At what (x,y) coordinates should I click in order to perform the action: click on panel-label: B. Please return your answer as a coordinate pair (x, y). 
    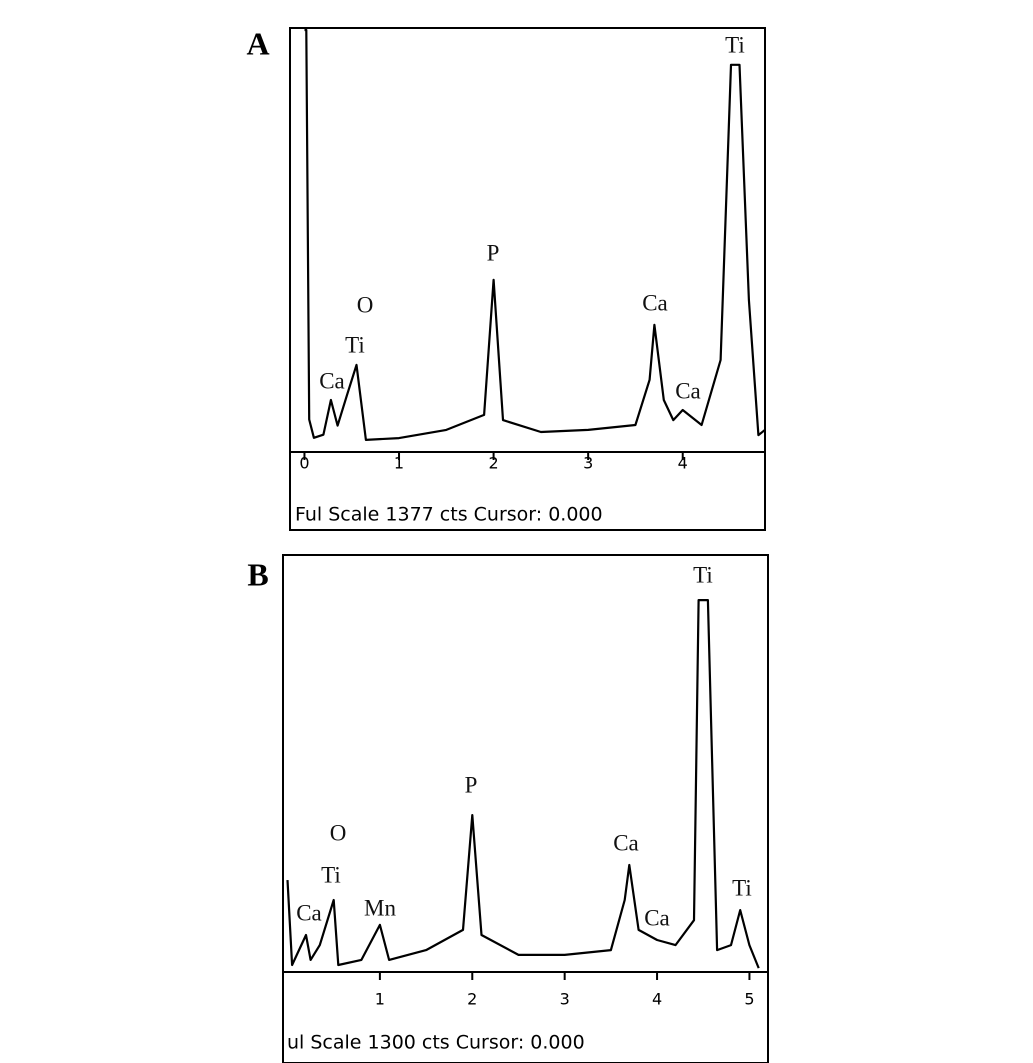
    Looking at the image, I should click on (257, 574).